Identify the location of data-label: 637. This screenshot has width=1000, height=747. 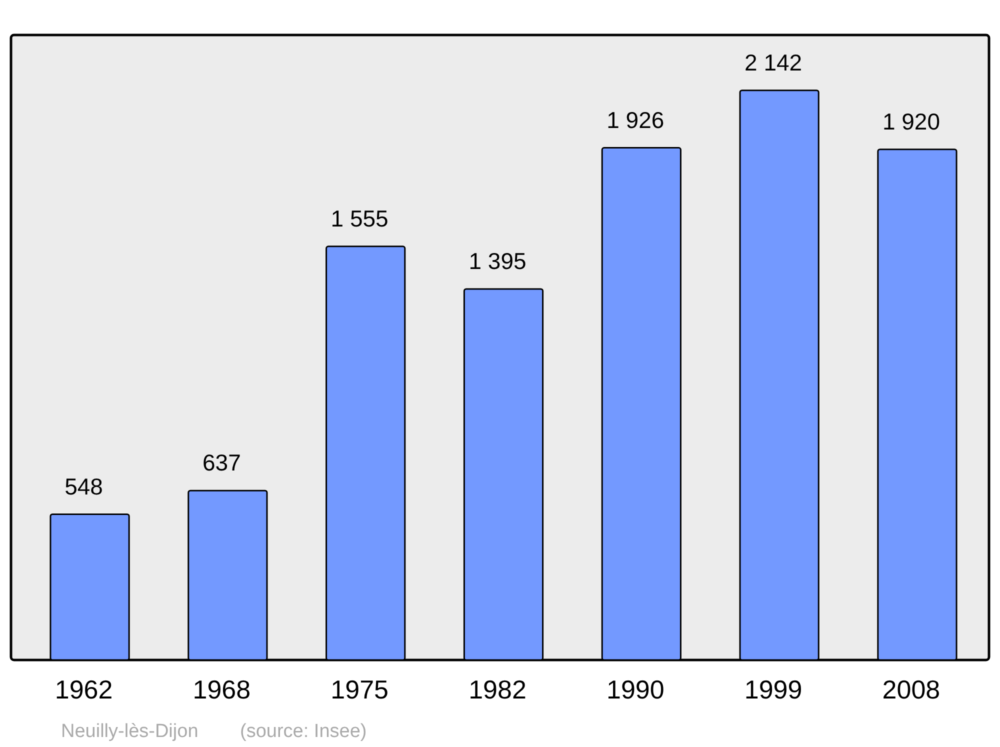
(221, 463).